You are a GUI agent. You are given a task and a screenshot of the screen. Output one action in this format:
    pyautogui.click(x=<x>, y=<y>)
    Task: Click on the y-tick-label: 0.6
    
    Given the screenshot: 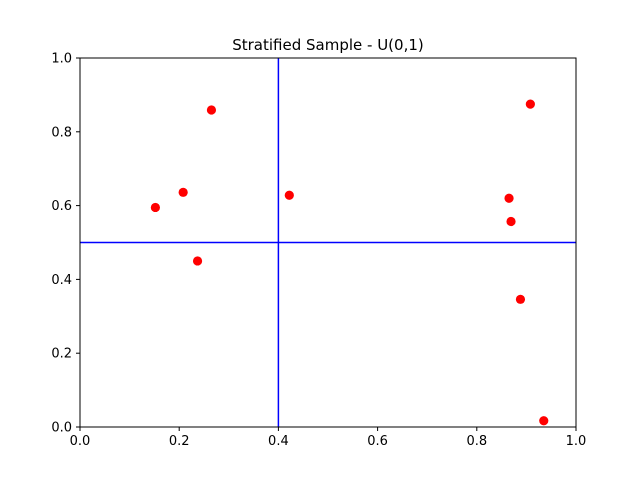 What is the action you would take?
    pyautogui.click(x=61, y=206)
    